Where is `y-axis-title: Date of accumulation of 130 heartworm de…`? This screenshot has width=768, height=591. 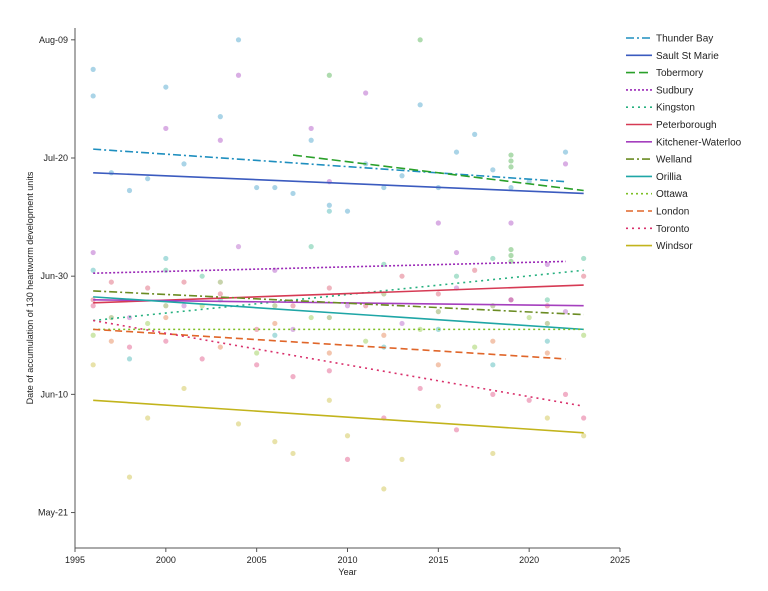
y-axis-title: Date of accumulation of 130 heartworm de… is located at coordinates (30, 287).